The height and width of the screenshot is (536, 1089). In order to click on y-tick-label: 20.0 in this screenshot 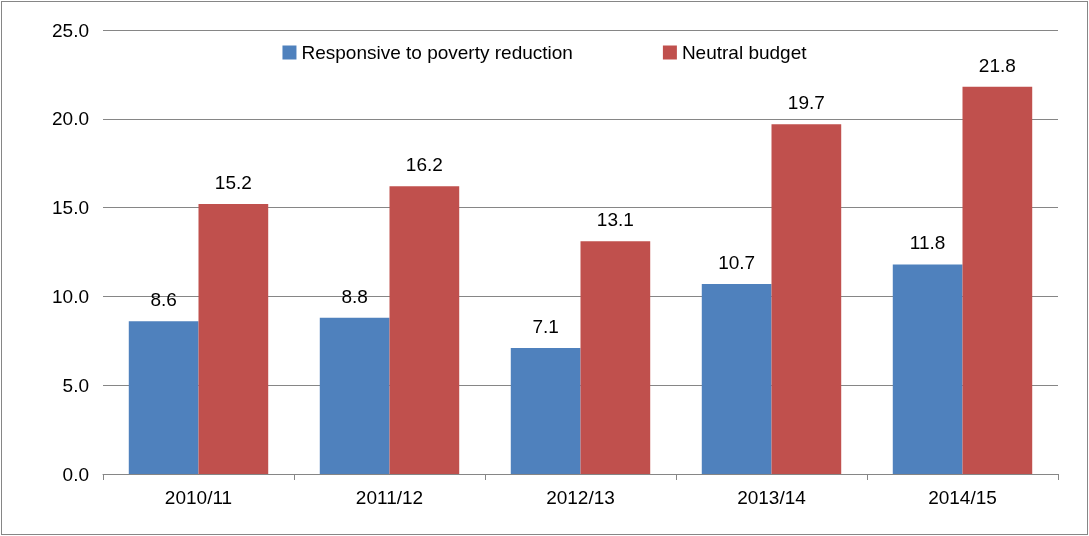, I will do `click(70, 119)`.